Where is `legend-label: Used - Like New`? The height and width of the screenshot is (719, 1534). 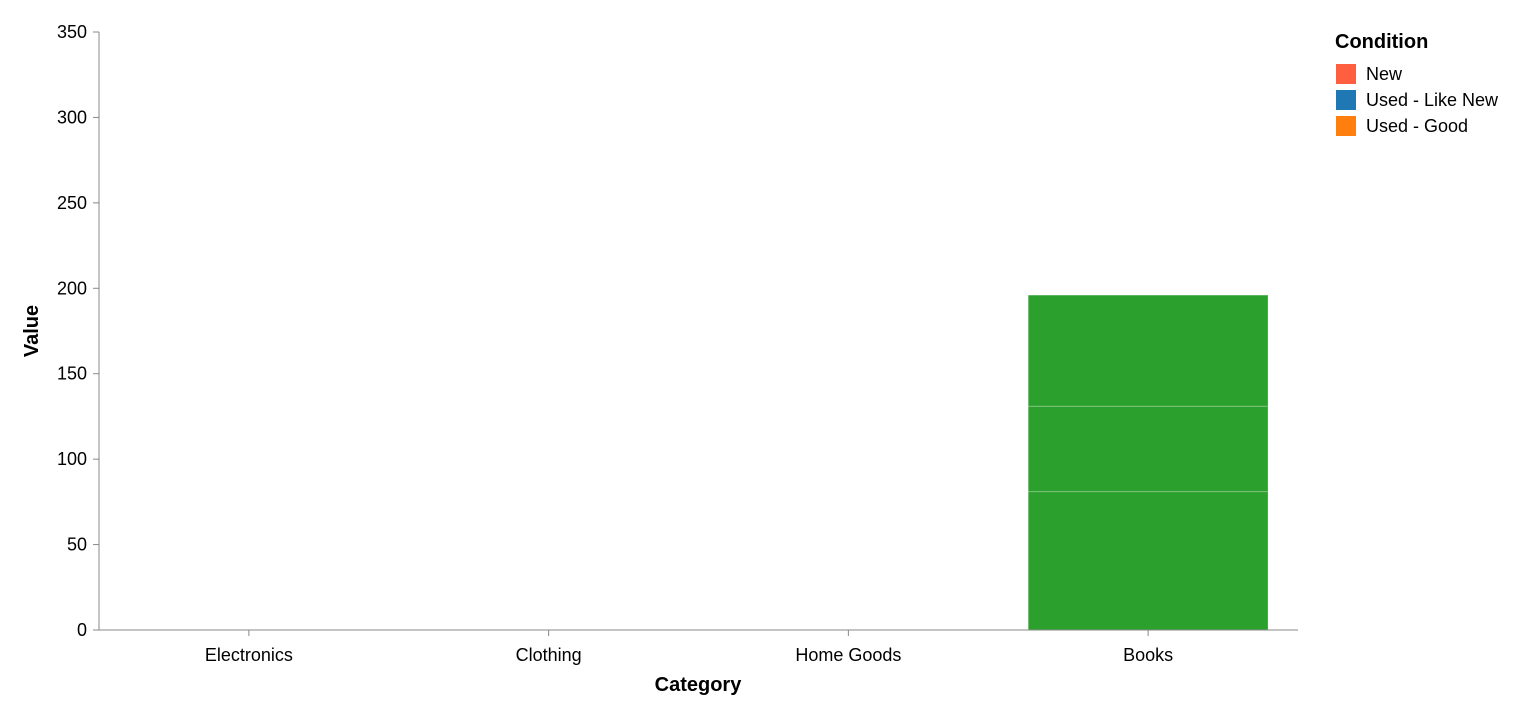 legend-label: Used - Like New is located at coordinates (1432, 100).